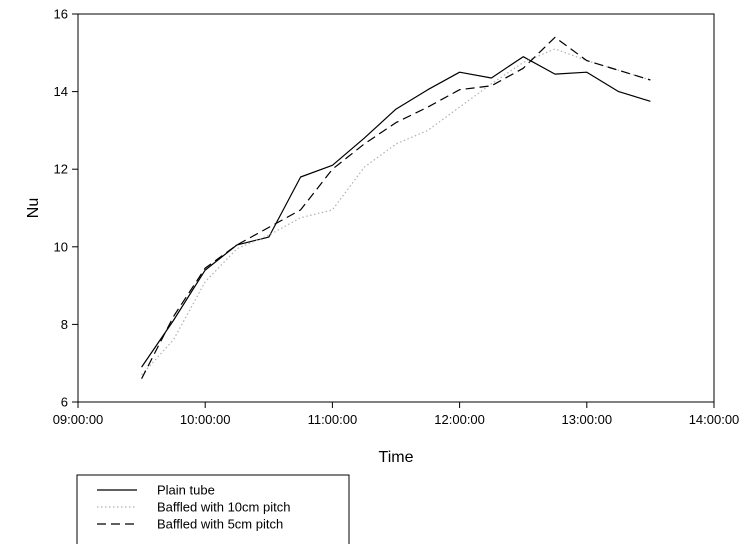 The image size is (755, 549). What do you see at coordinates (78, 419) in the screenshot?
I see `x-tick-label: 09:00:00` at bounding box center [78, 419].